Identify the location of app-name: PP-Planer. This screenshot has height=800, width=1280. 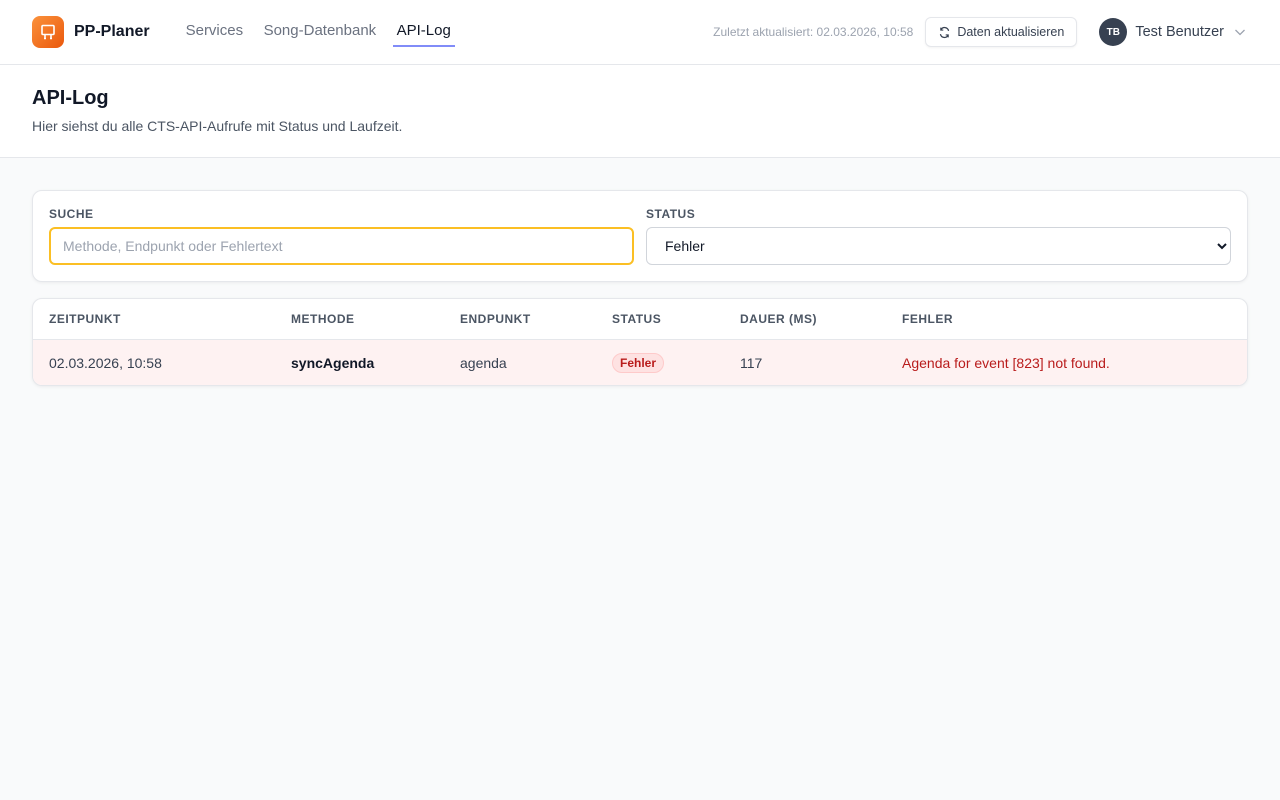
(112, 31).